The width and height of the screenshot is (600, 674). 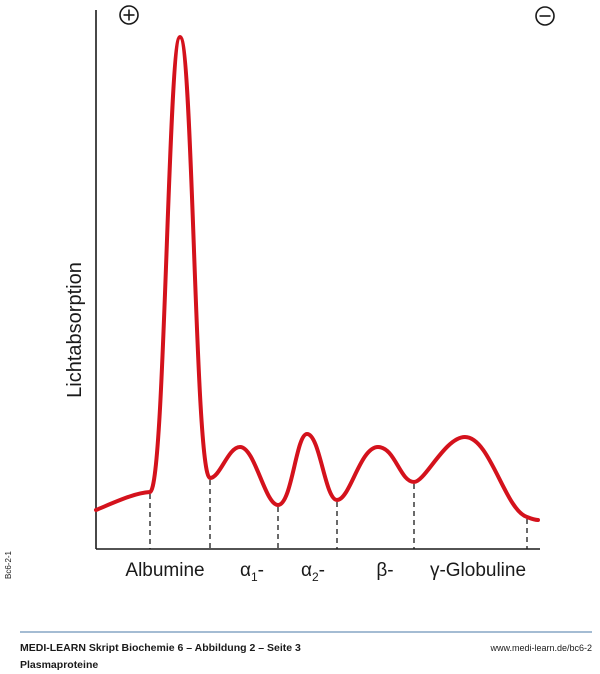 I want to click on footer-subtitle: Plasmaproteine, so click(x=59, y=665).